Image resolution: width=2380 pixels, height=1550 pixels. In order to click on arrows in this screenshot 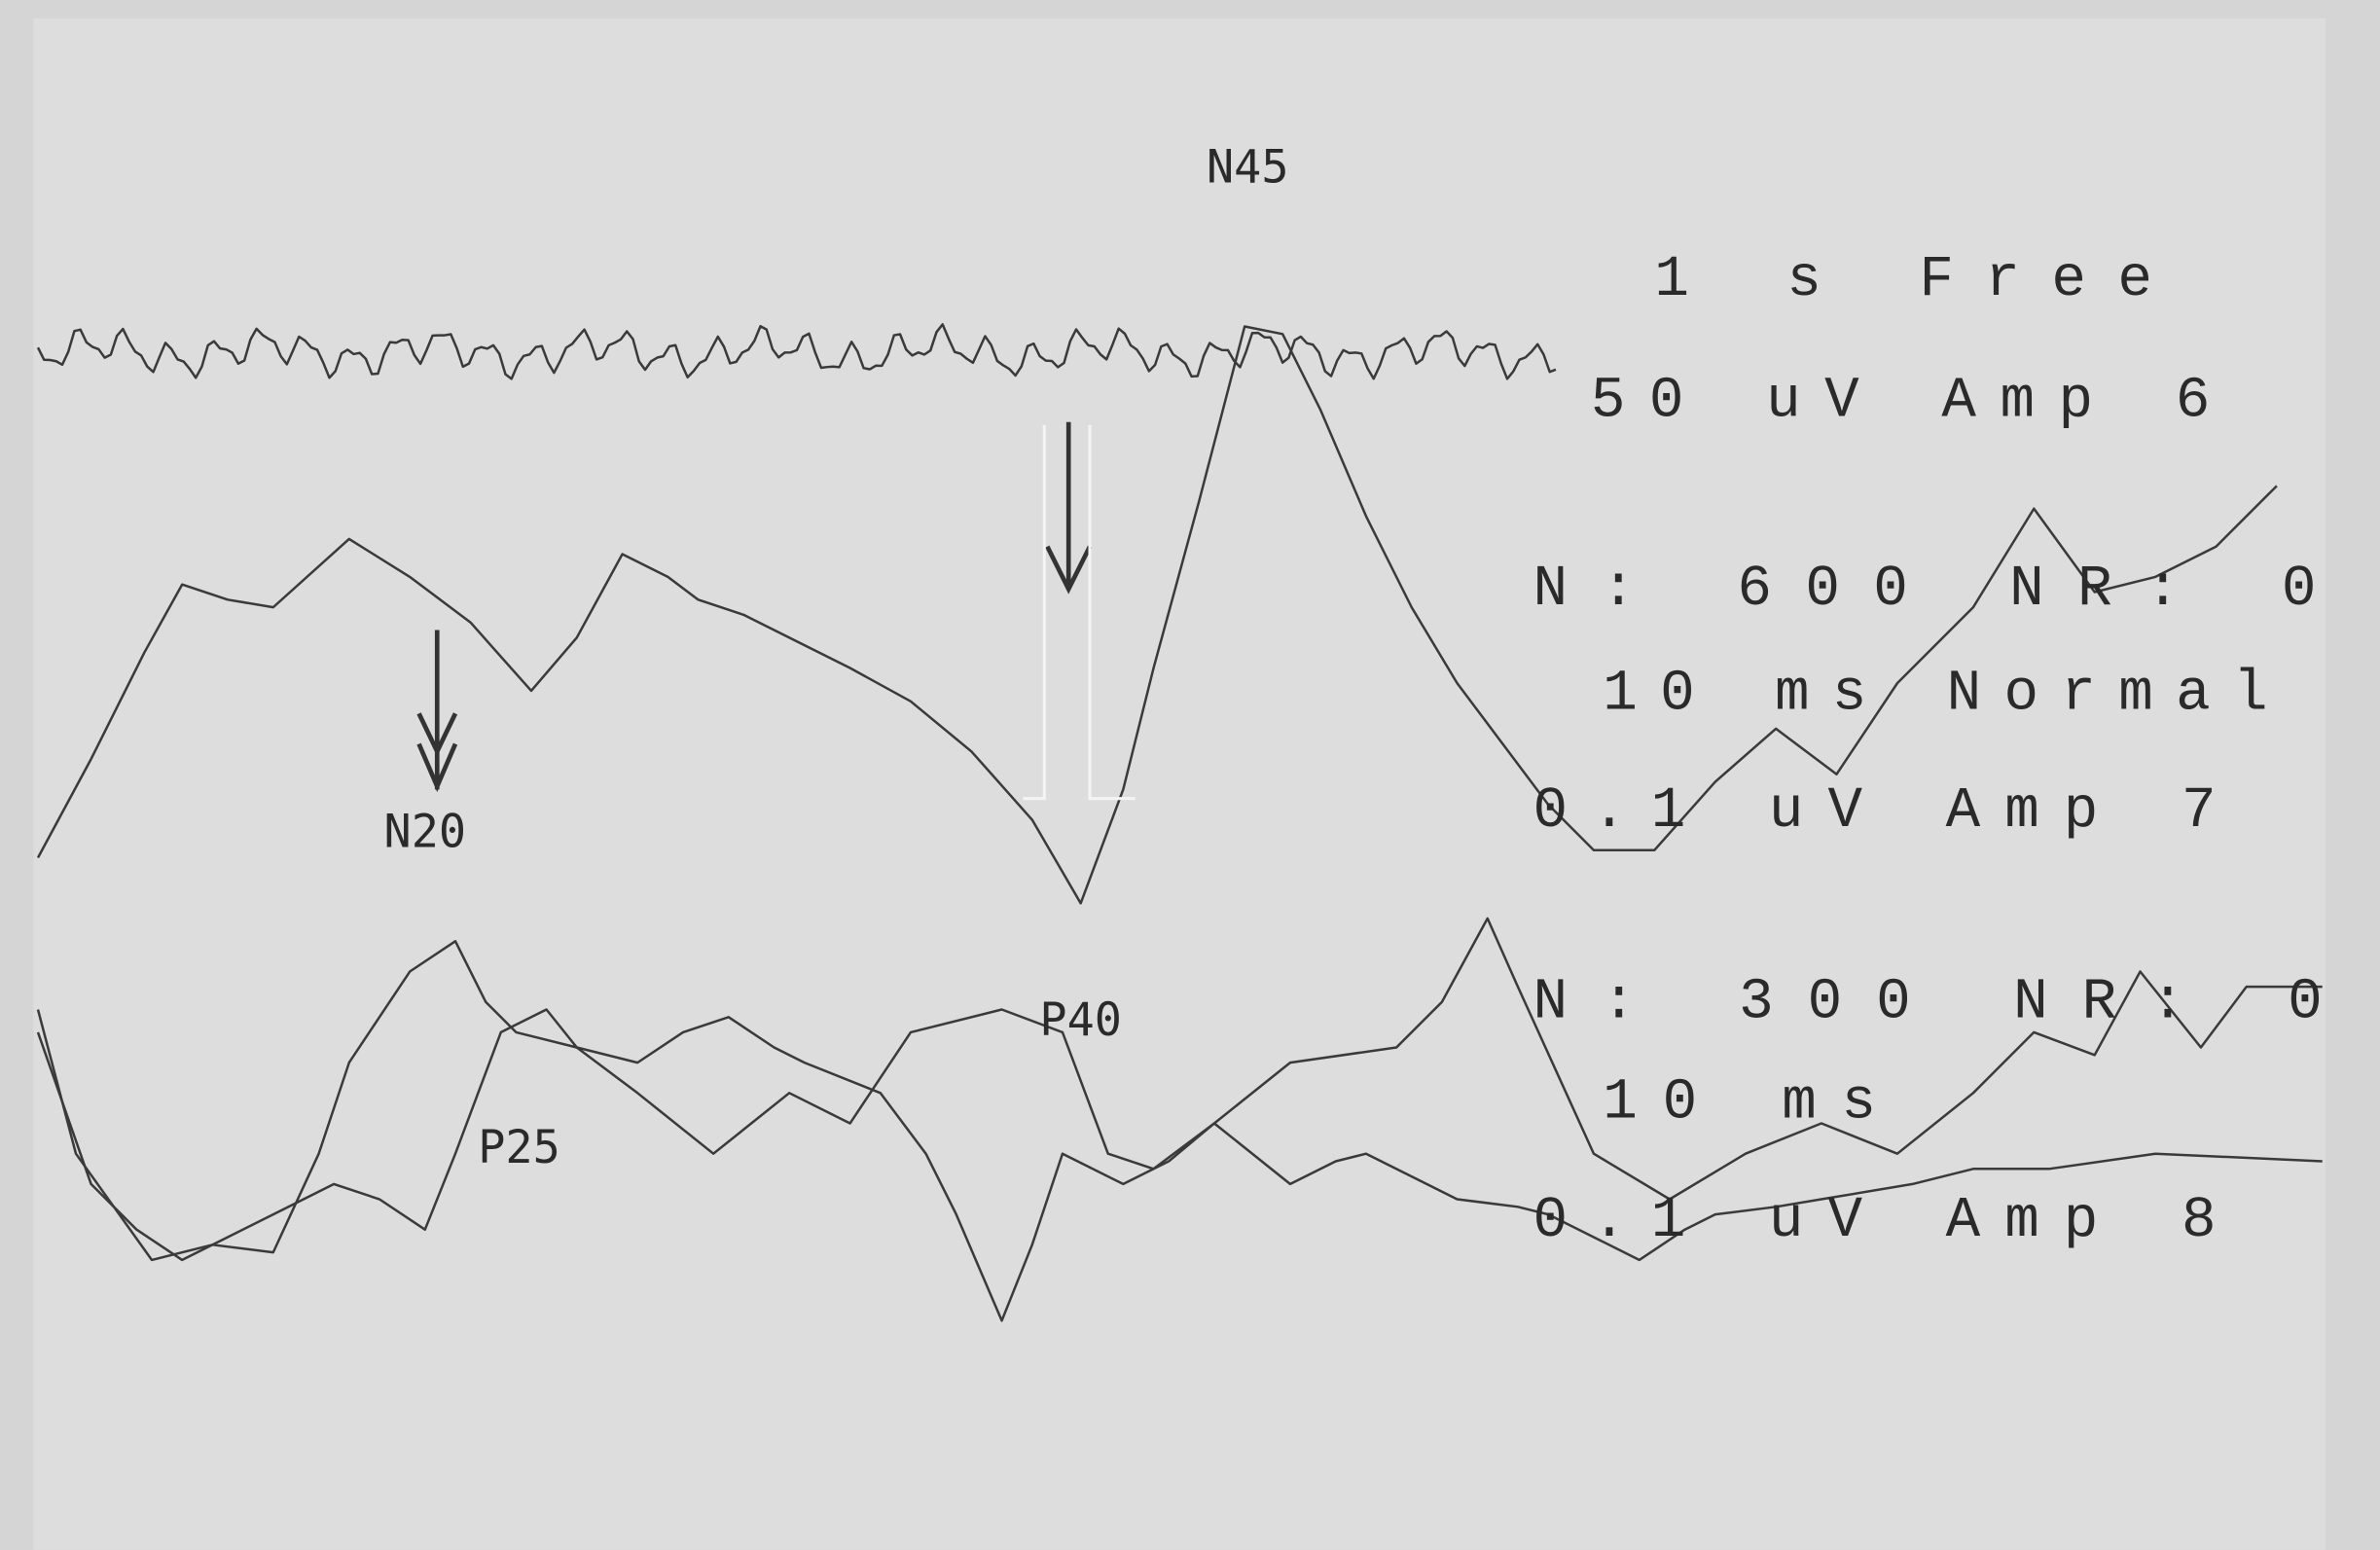, I will do `click(754, 607)`.